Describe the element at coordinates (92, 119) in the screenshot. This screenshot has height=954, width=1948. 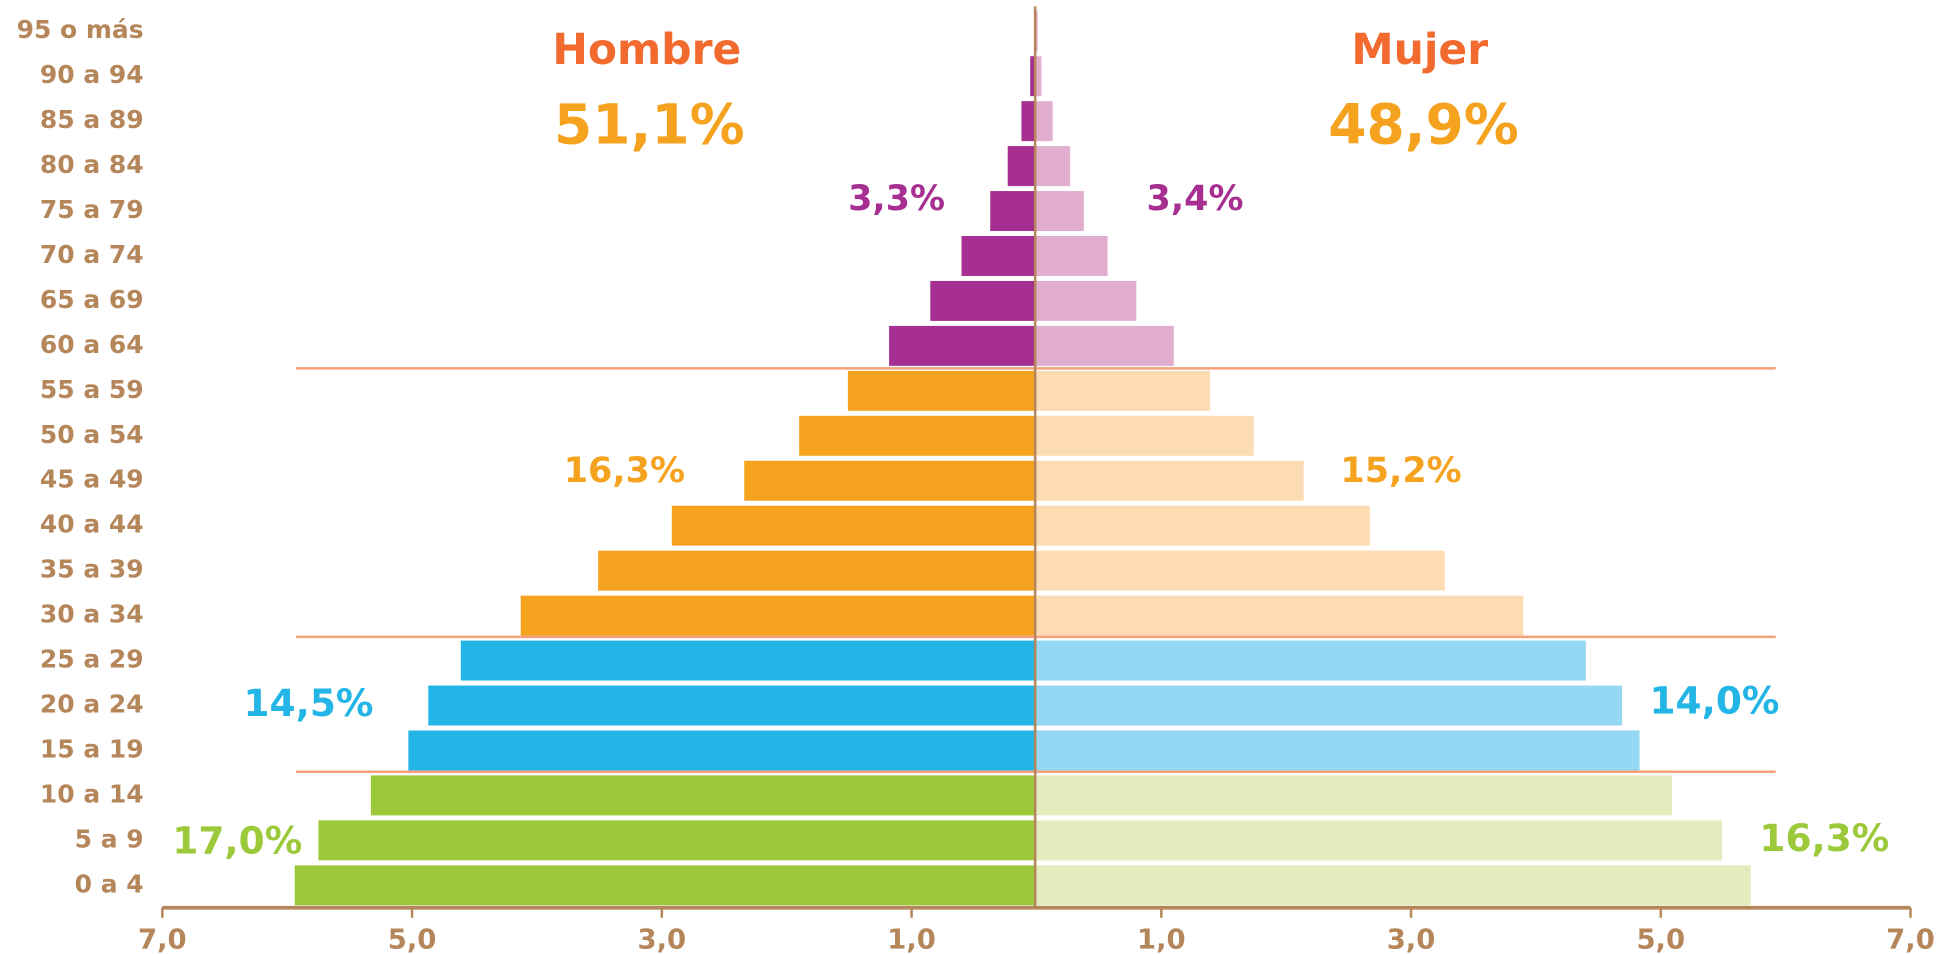
I see `age-label: 85 a 89` at that location.